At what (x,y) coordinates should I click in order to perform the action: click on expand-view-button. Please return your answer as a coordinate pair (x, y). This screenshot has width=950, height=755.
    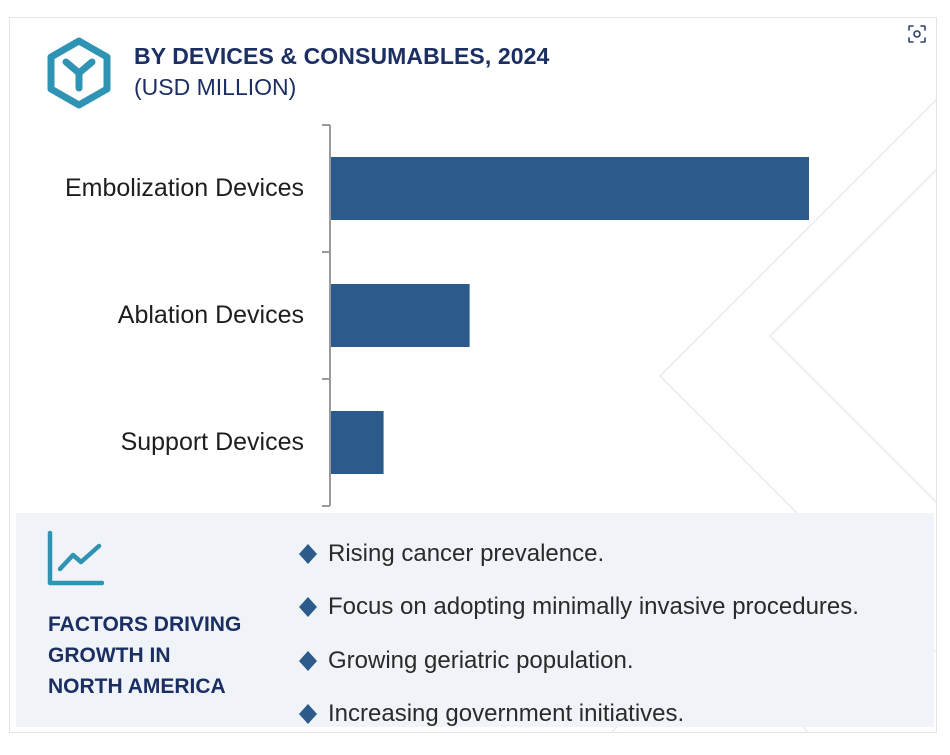
    Looking at the image, I should click on (917, 36).